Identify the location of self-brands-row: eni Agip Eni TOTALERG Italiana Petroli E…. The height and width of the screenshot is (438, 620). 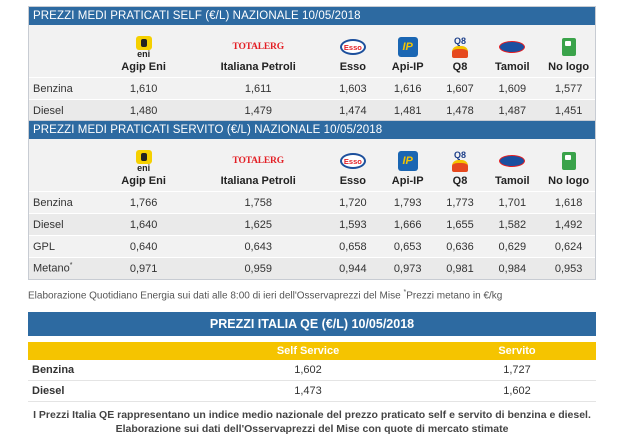
(312, 51).